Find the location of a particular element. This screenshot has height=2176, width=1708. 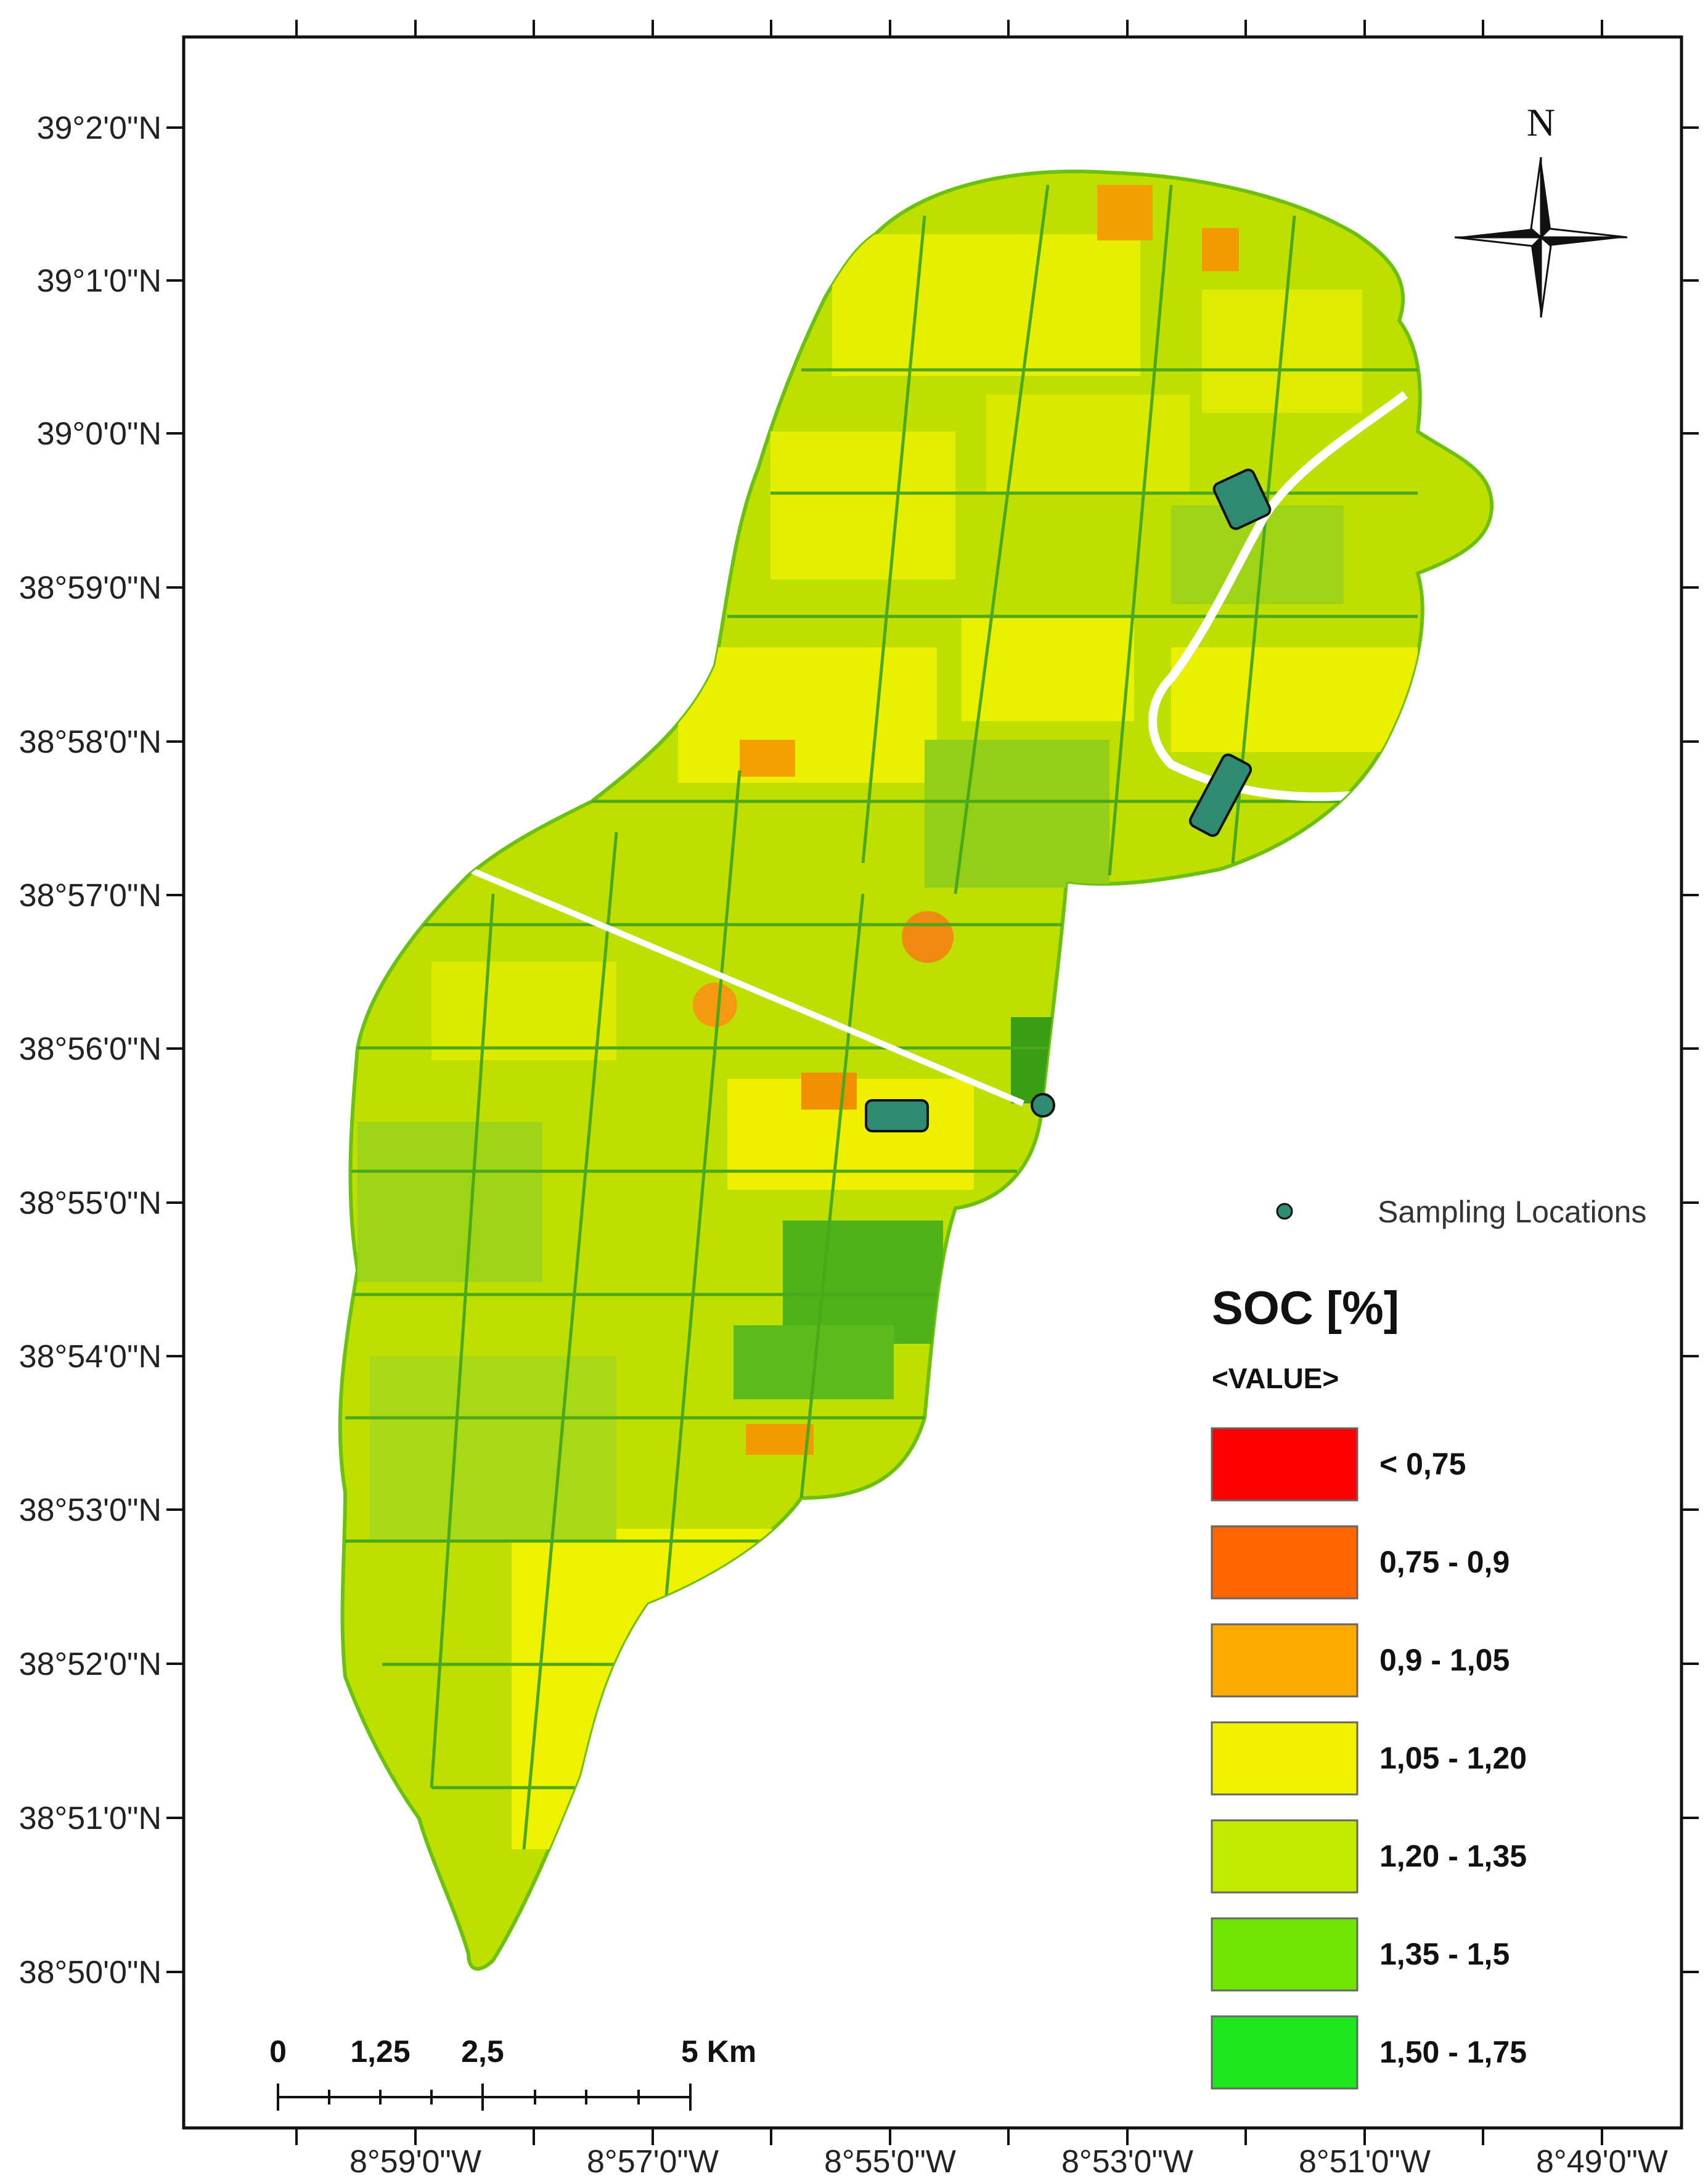

lon-label: 8°59'0"W is located at coordinates (415, 2160).